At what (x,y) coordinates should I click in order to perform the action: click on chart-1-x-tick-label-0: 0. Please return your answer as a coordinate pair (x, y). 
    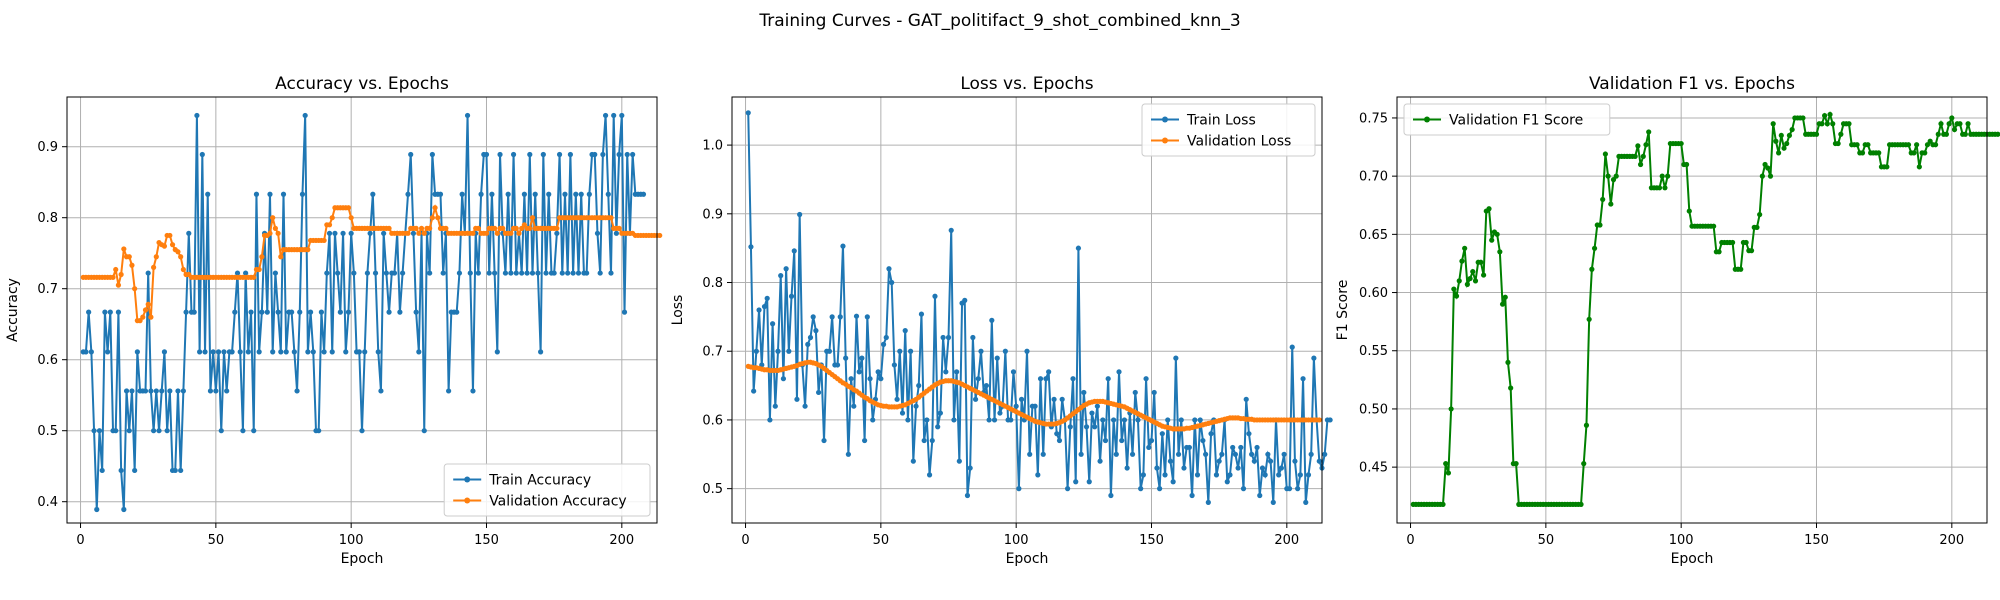
    Looking at the image, I should click on (80, 540).